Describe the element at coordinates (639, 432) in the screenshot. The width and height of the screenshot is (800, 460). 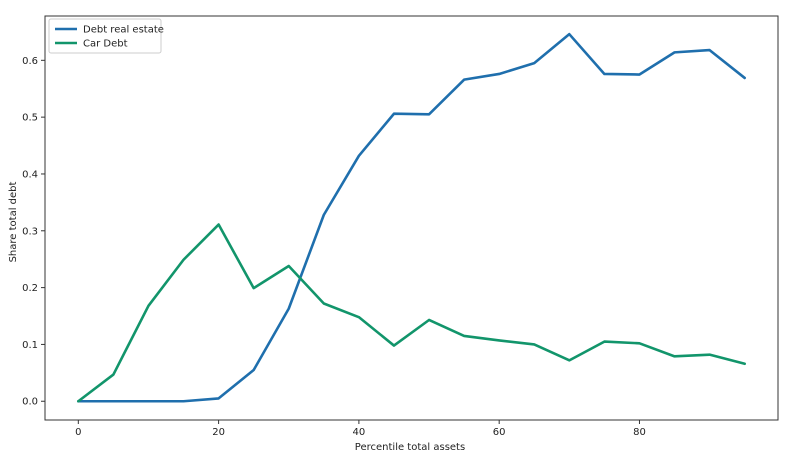
I see `x-tick-label: 80` at that location.